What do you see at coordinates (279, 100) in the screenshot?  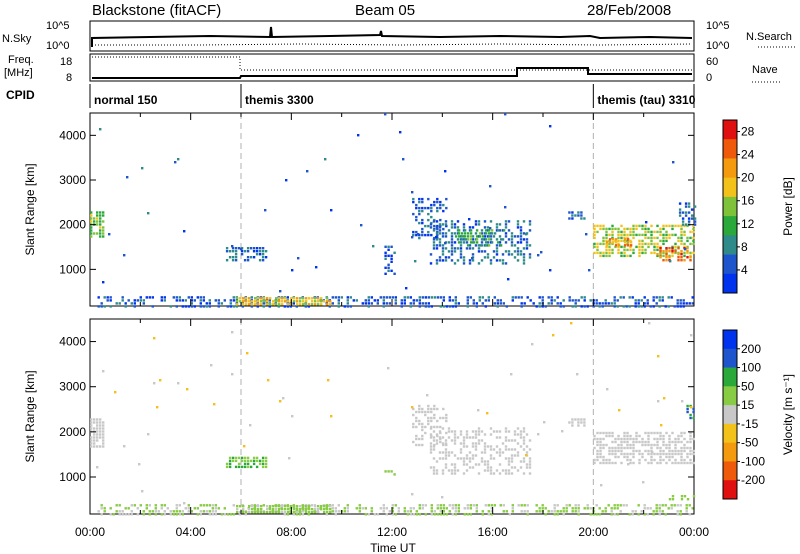 I see `cpid-mode-label: themis 3300` at bounding box center [279, 100].